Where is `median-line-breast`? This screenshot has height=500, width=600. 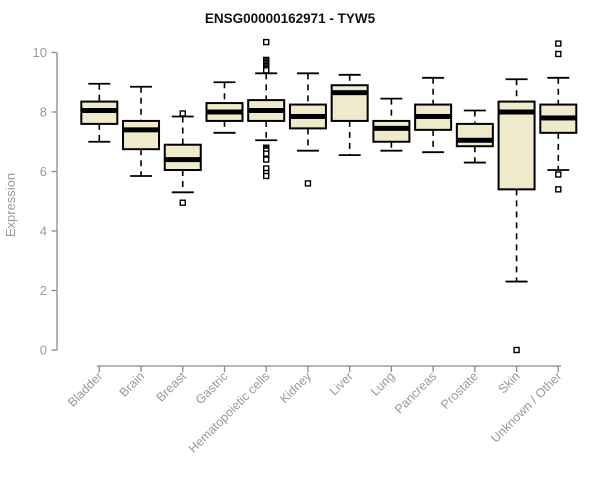
median-line-breast is located at coordinates (182, 160).